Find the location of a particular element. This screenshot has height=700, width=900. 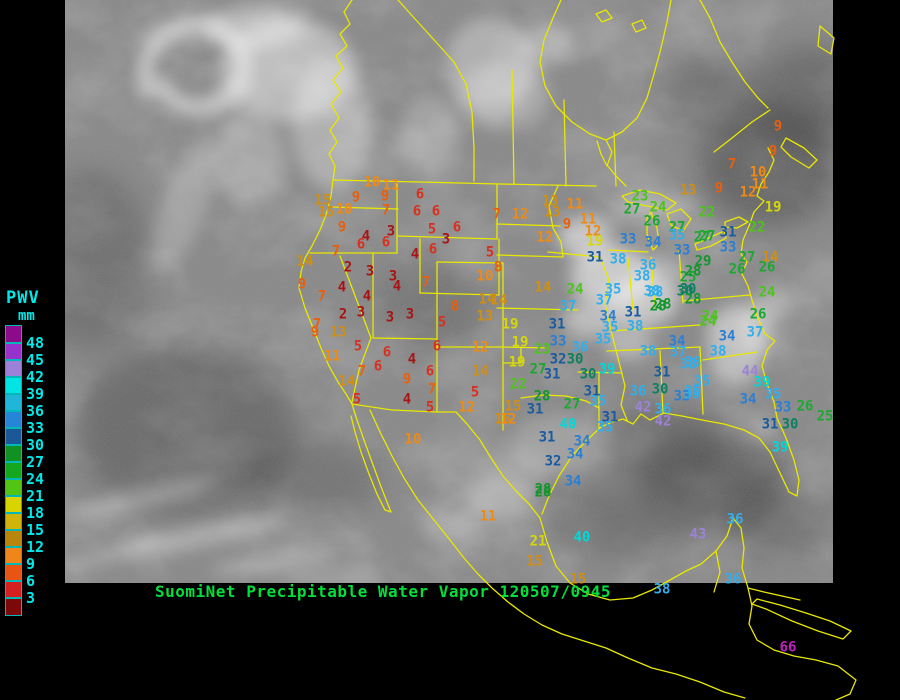

legend-label: 3 is located at coordinates (31, 598).